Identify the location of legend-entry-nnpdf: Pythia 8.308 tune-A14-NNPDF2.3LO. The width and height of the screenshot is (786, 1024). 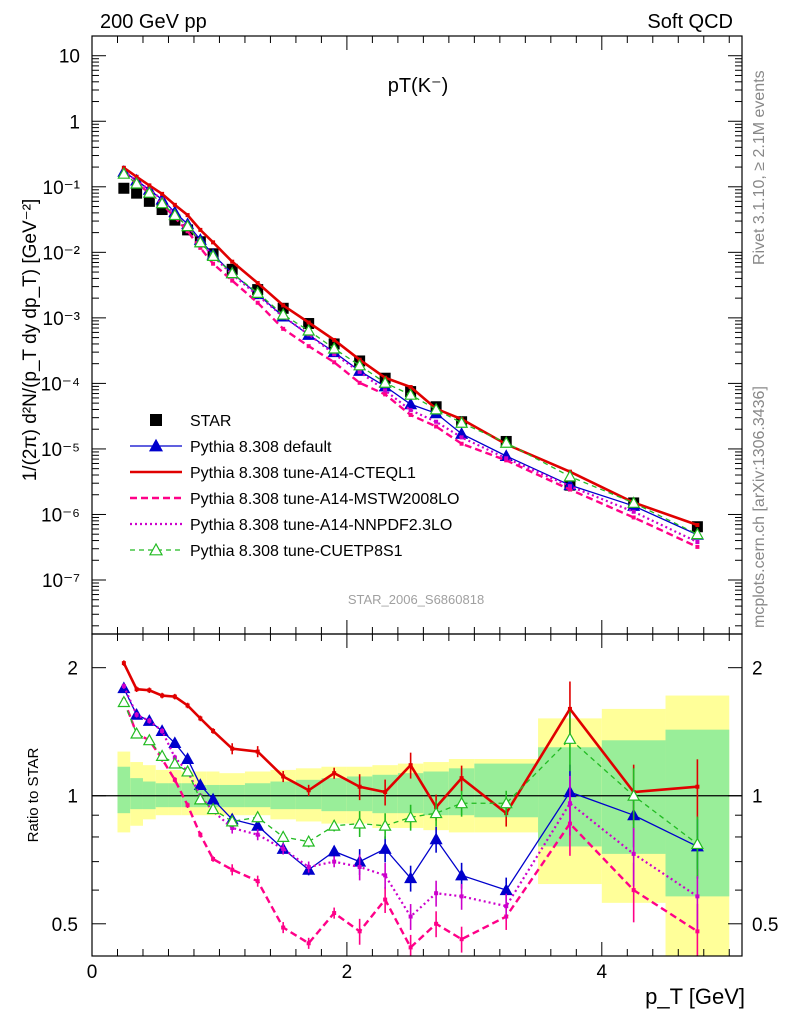
(291, 525).